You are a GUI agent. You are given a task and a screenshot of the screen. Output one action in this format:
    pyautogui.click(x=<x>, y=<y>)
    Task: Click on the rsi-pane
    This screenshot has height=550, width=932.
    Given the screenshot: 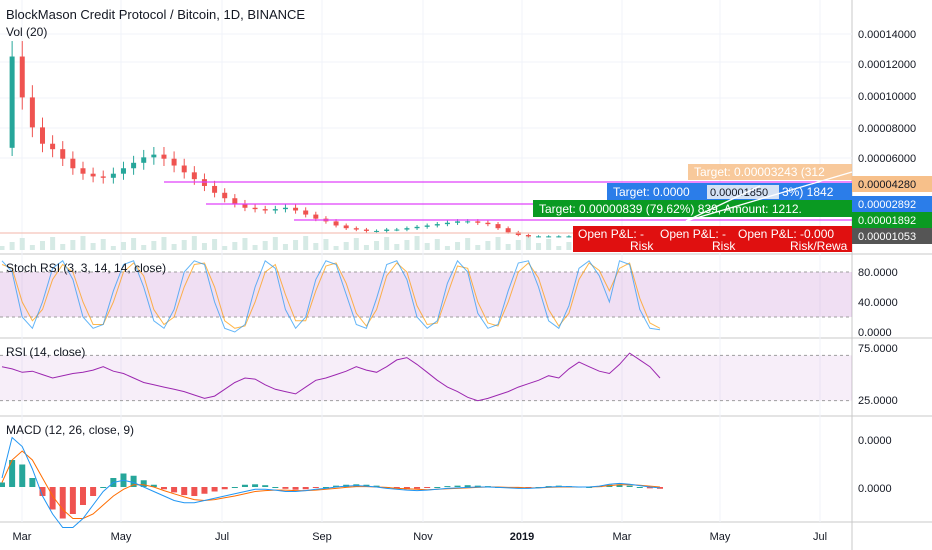 What is the action you would take?
    pyautogui.click(x=426, y=377)
    